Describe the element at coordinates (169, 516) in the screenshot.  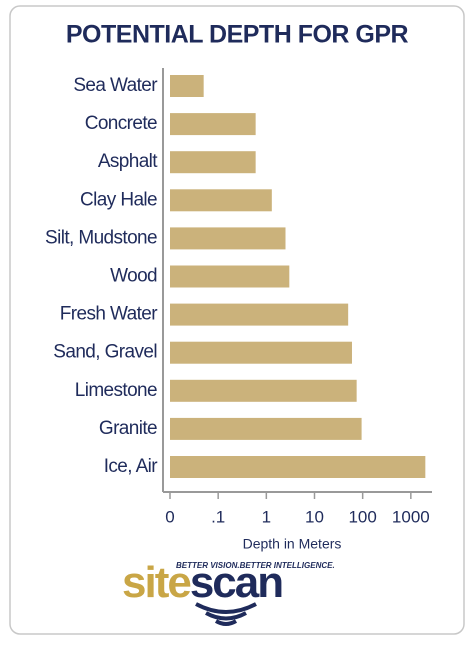
I see `x-tick-label: 0` at that location.